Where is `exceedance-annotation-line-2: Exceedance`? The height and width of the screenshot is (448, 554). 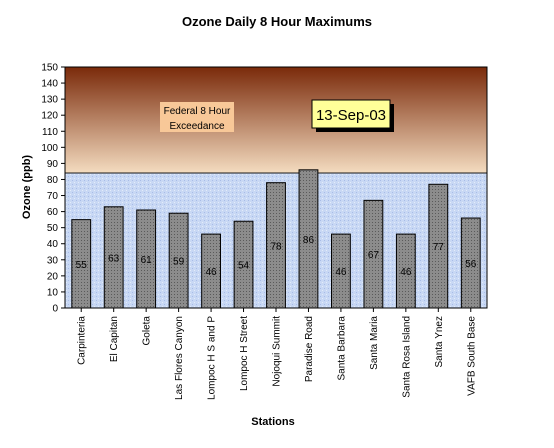
exceedance-annotation-line-2: Exceedance is located at coordinates (196, 126).